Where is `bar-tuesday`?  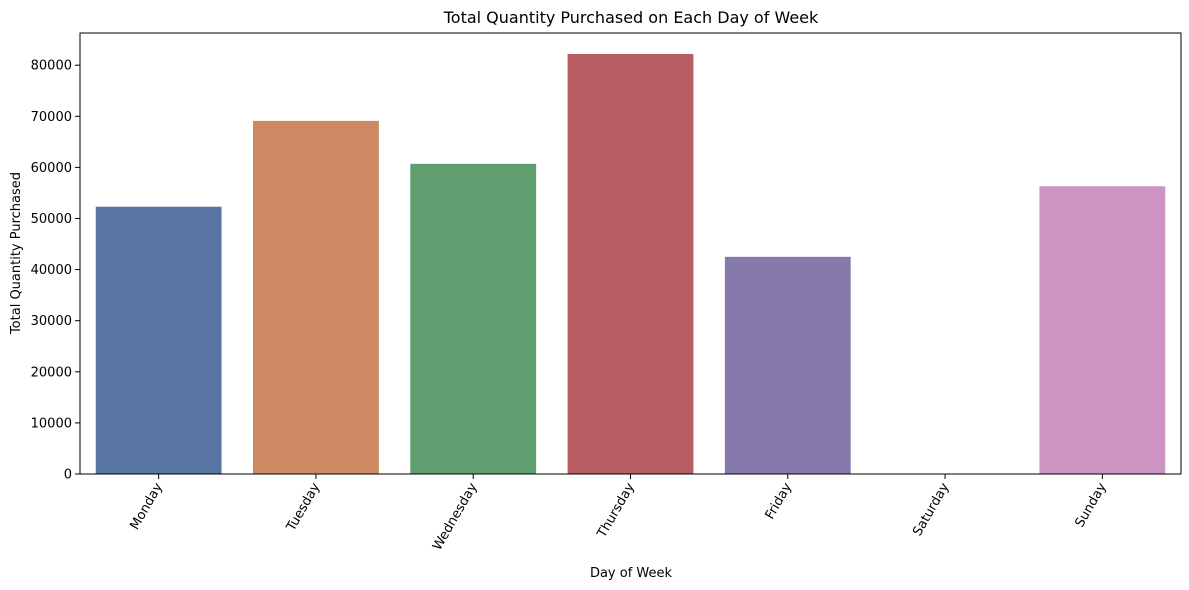
bar-tuesday is located at coordinates (316, 297).